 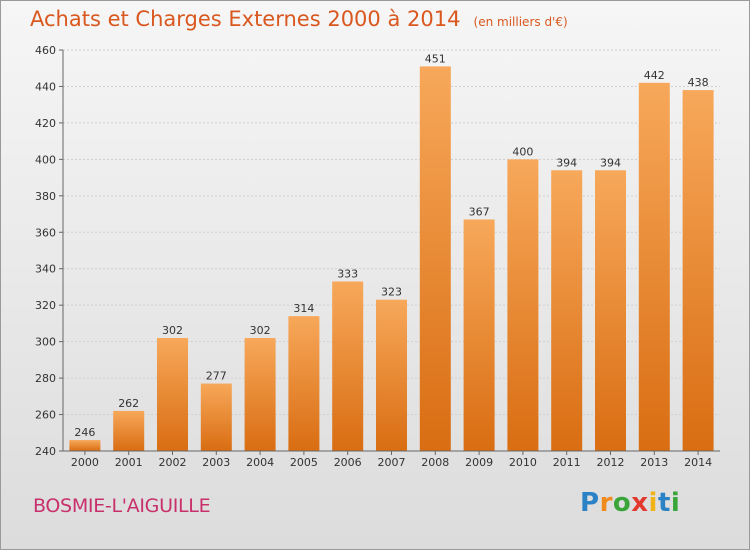 What do you see at coordinates (45, 123) in the screenshot?
I see `y-tick-label: 420` at bounding box center [45, 123].